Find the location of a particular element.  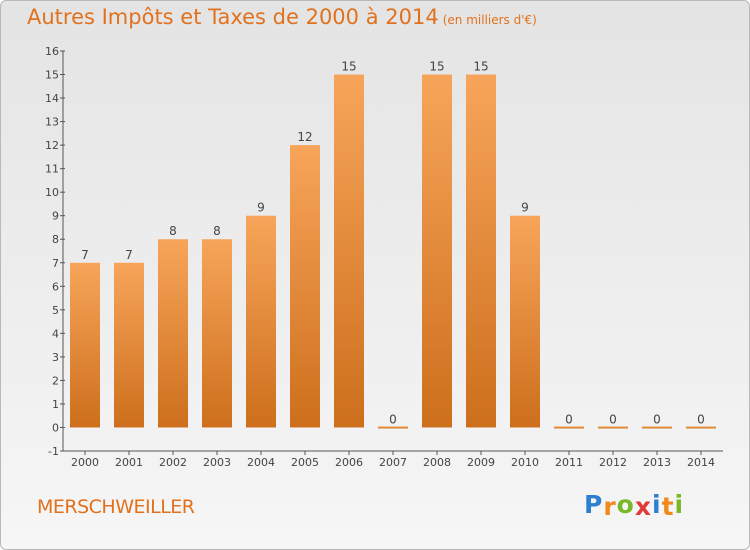

bar-2007 is located at coordinates (393, 427).